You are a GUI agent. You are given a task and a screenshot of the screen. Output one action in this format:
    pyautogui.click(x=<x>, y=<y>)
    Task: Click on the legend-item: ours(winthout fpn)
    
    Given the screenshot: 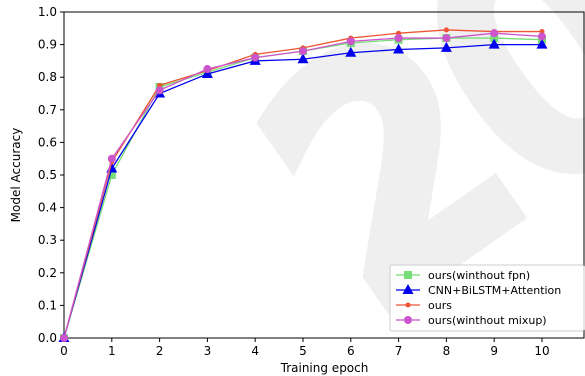 What is the action you would take?
    pyautogui.click(x=463, y=275)
    